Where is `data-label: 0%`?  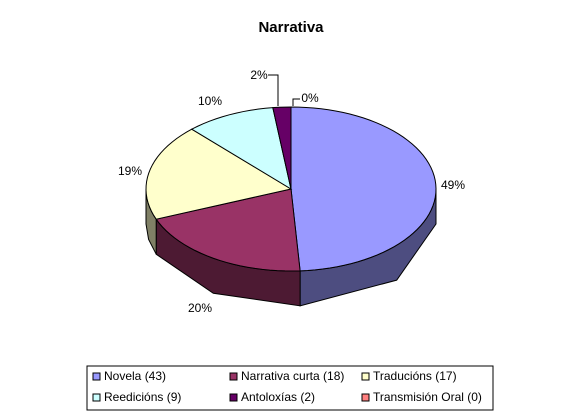
data-label: 0% is located at coordinates (310, 98).